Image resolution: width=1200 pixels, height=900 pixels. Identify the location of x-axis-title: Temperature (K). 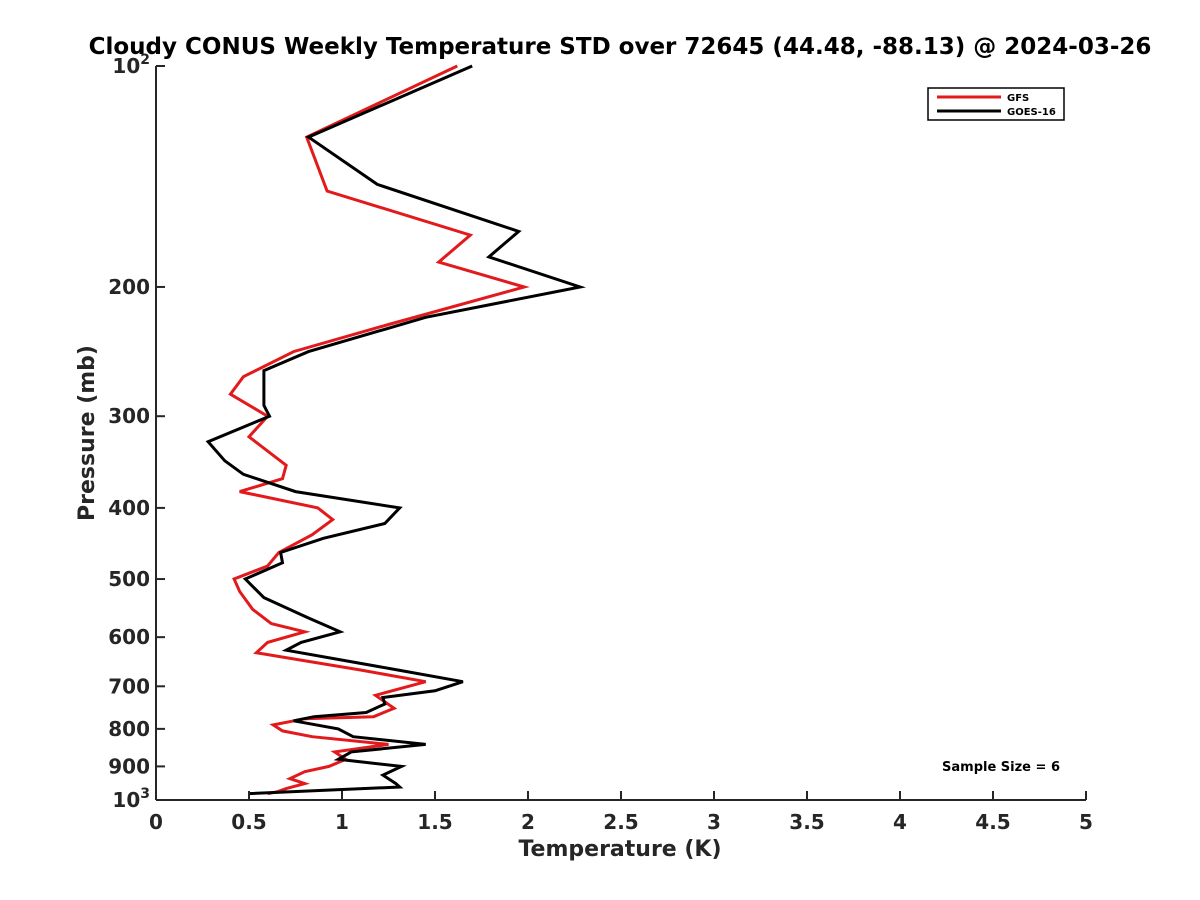
(619, 849).